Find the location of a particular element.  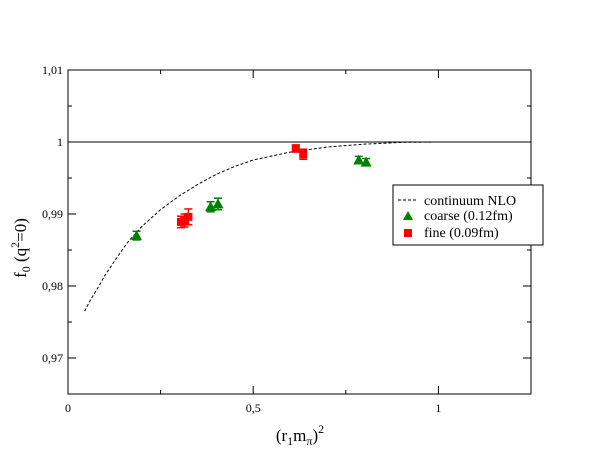

x-axis-label: (r1mπ)2 is located at coordinates (300, 435).